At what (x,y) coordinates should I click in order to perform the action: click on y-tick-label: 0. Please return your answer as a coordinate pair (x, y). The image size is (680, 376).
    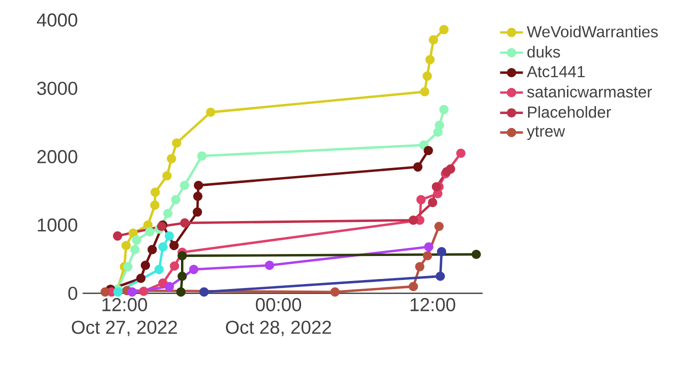
    Looking at the image, I should click on (73, 293).